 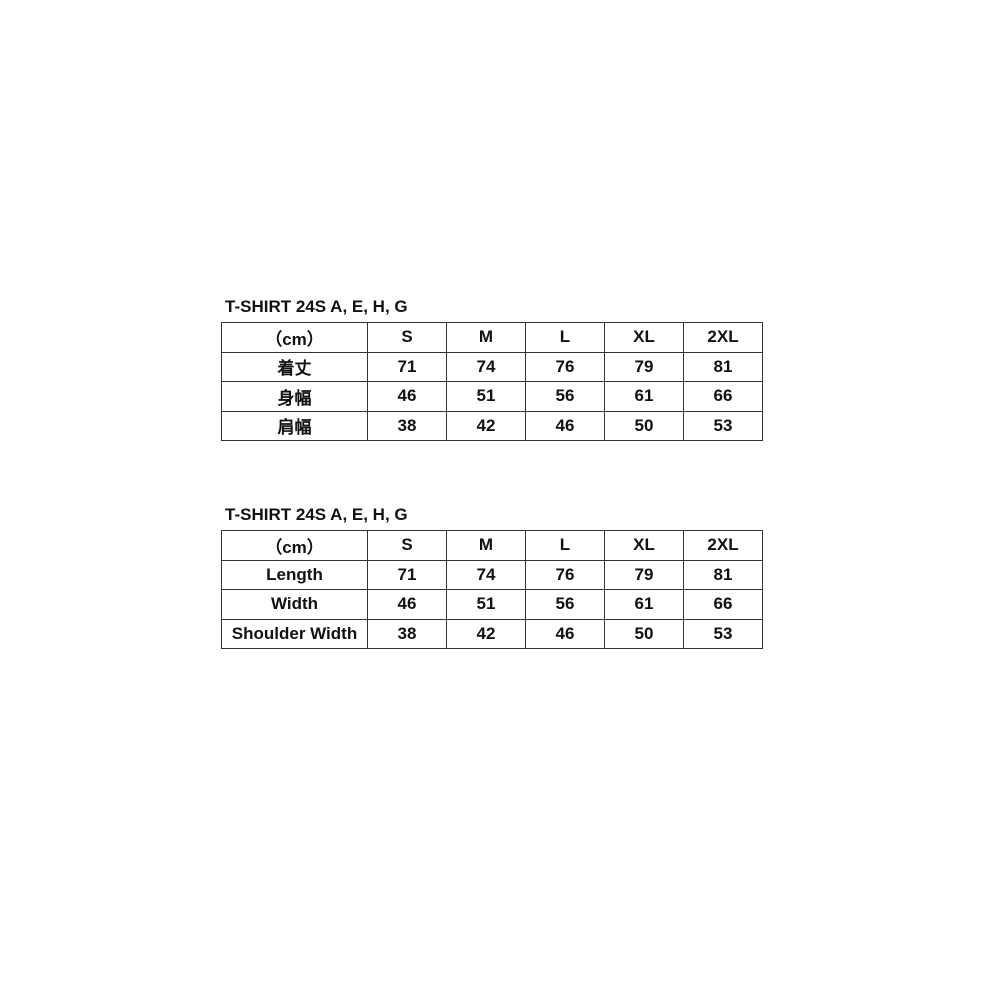 I want to click on table-row: Length 71 74 76 79 81, so click(x=492, y=574).